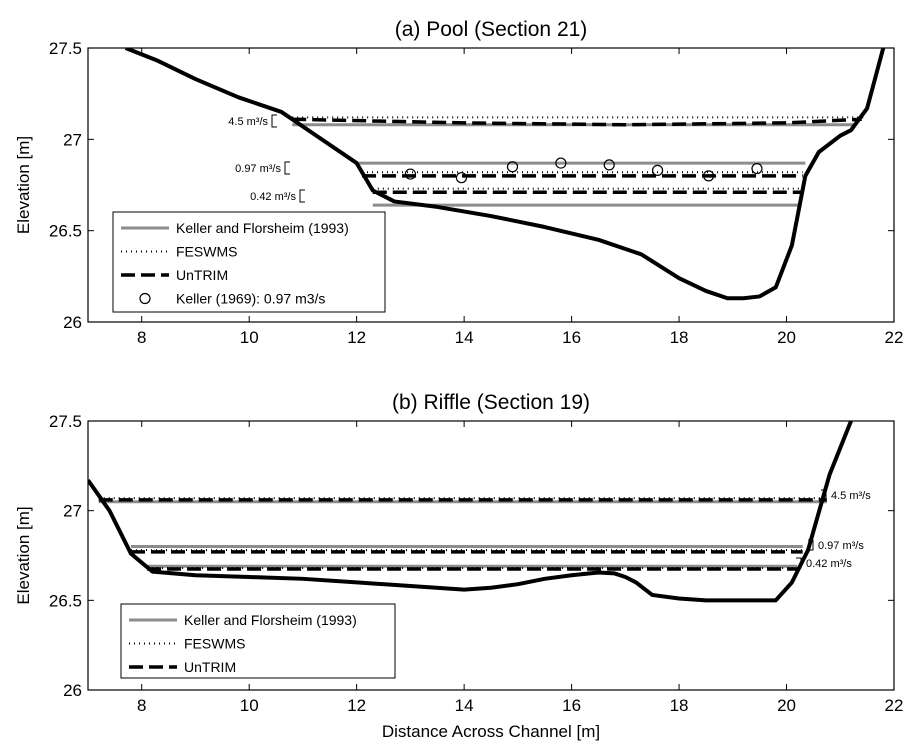  What do you see at coordinates (491, 402) in the screenshot?
I see `chart-title: (b) Riffle (Section 19)` at bounding box center [491, 402].